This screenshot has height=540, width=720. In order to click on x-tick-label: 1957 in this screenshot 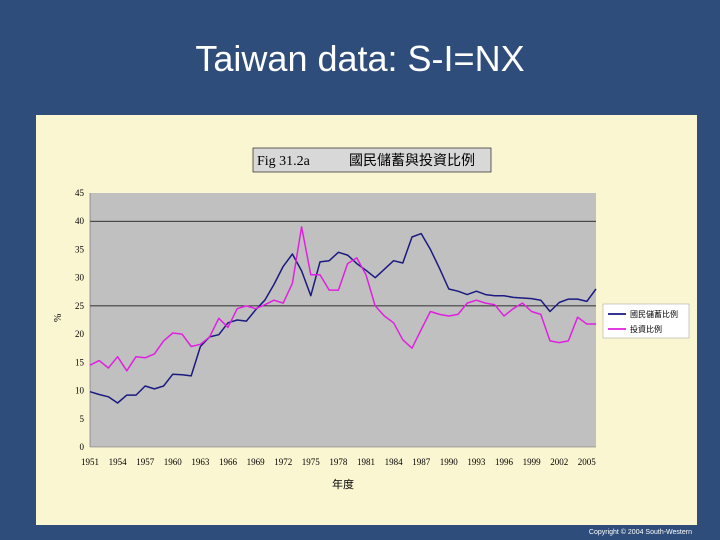, I will do `click(145, 462)`.